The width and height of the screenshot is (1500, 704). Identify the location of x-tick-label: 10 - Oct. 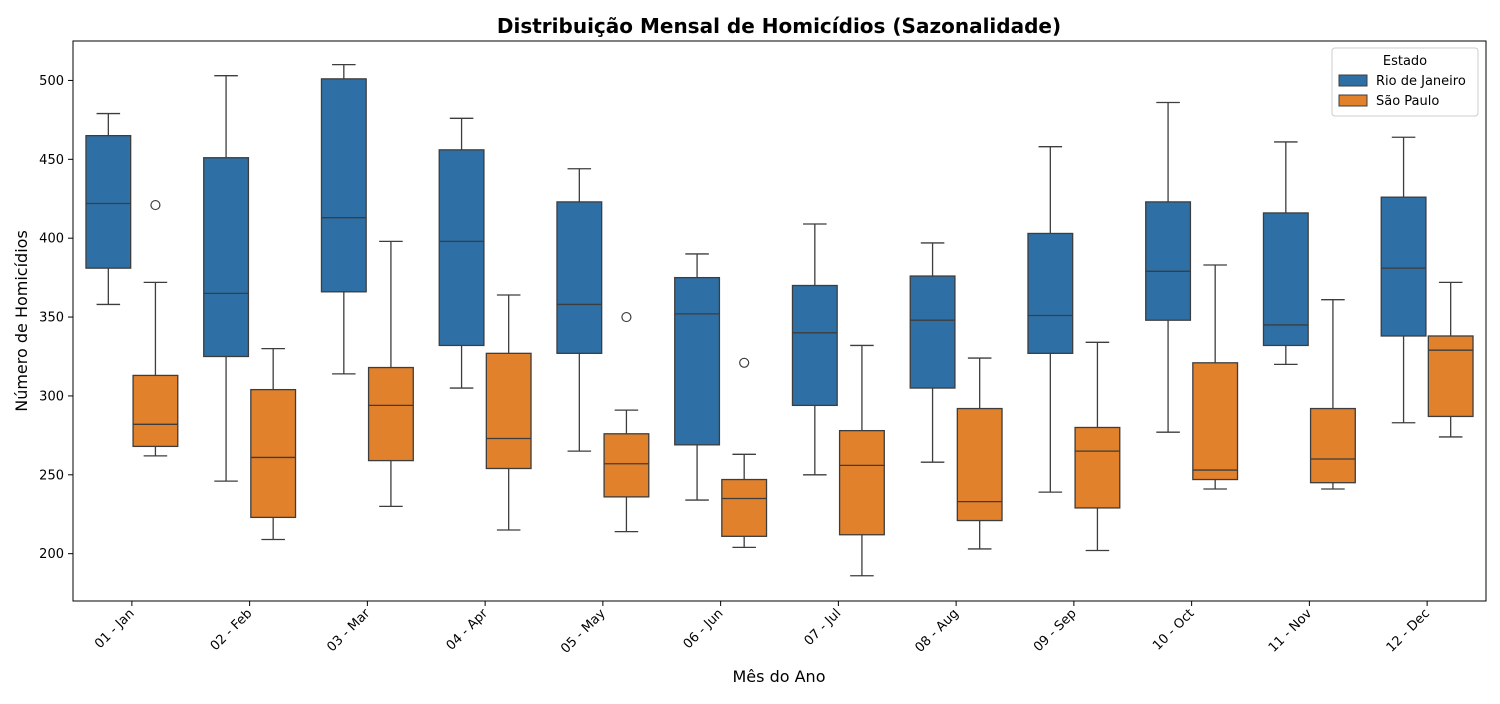
(1173, 629).